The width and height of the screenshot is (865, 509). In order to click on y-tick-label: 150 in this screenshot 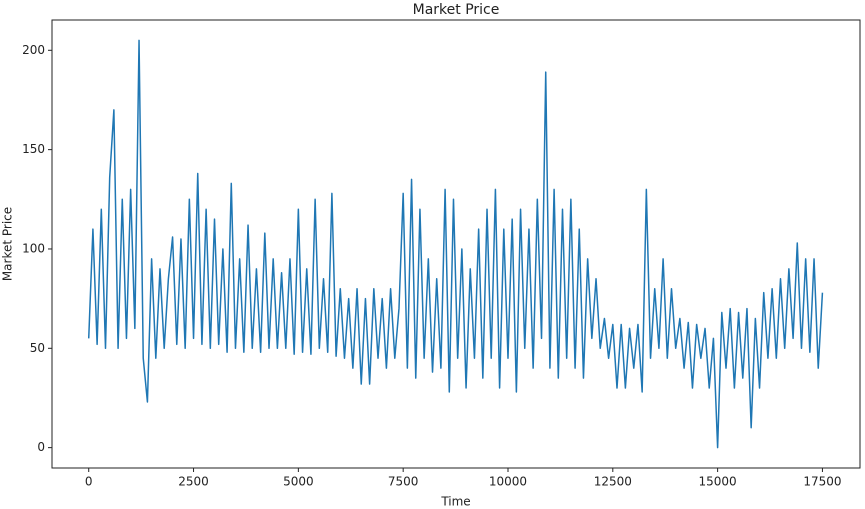, I will do `click(33, 149)`.